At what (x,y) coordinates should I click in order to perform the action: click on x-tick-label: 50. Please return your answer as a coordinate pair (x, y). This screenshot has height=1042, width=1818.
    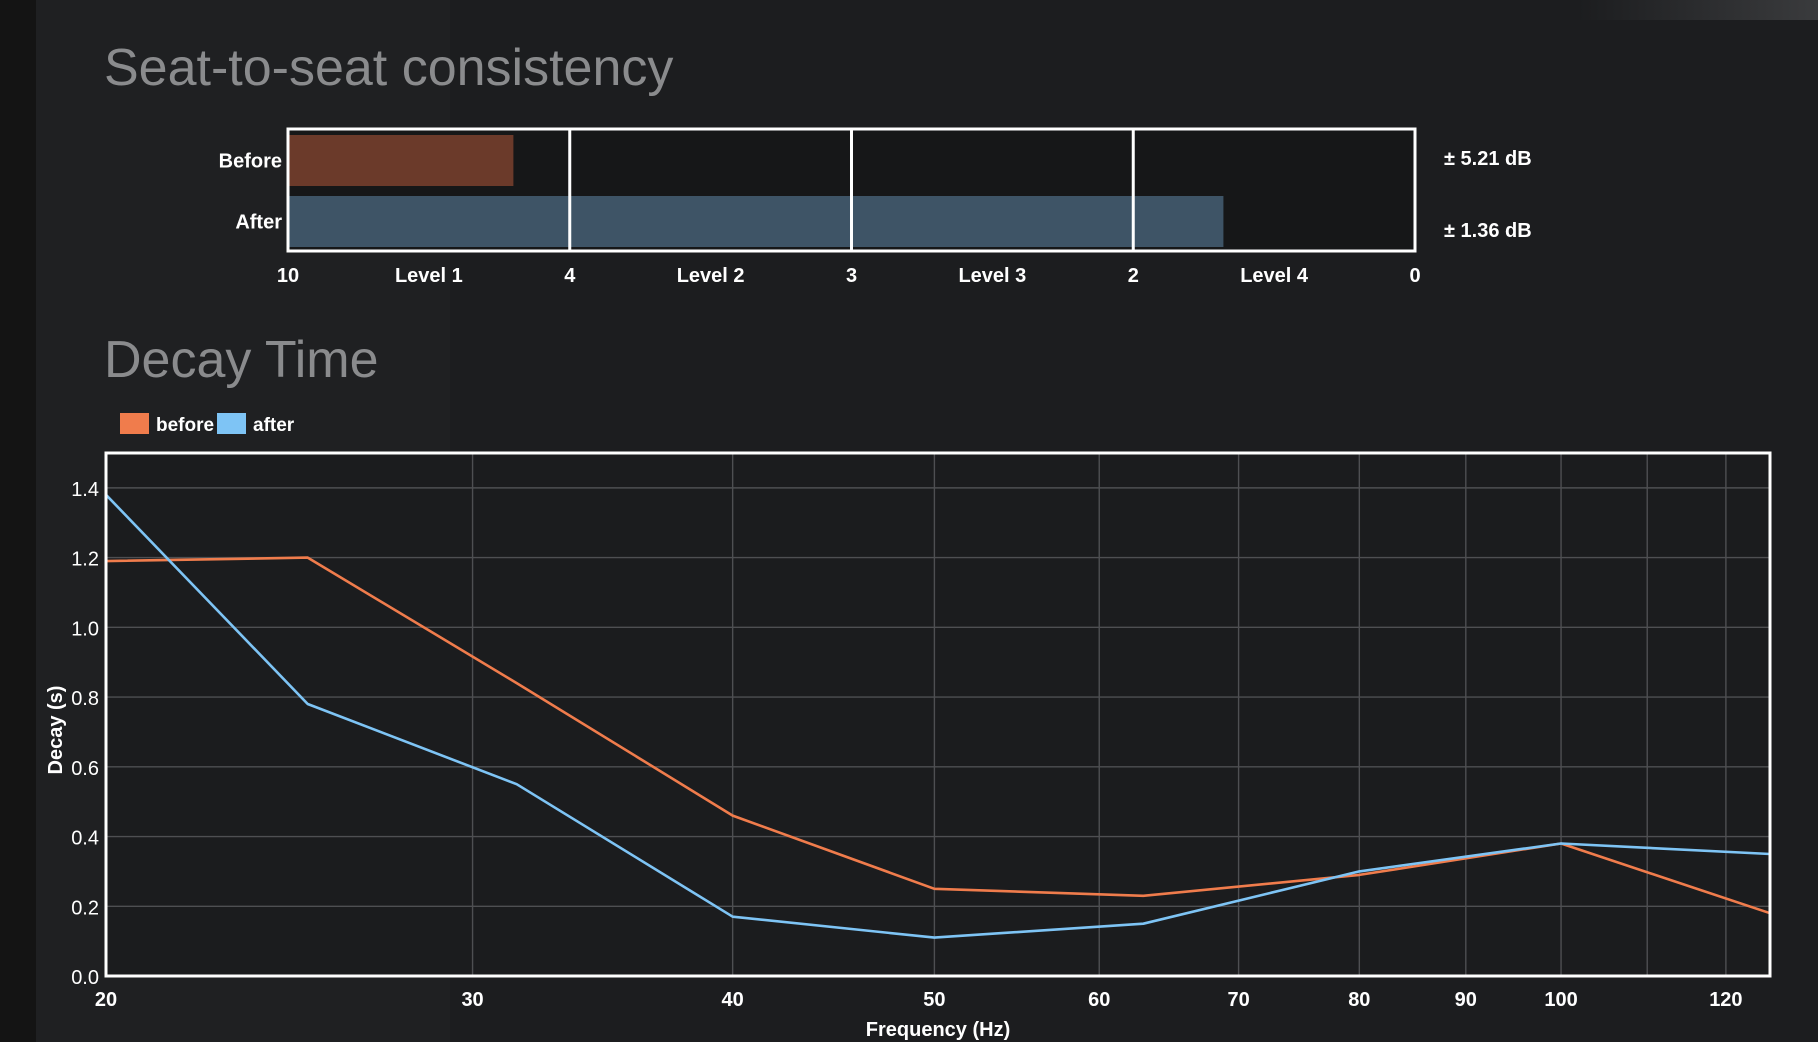
    Looking at the image, I should click on (934, 1000).